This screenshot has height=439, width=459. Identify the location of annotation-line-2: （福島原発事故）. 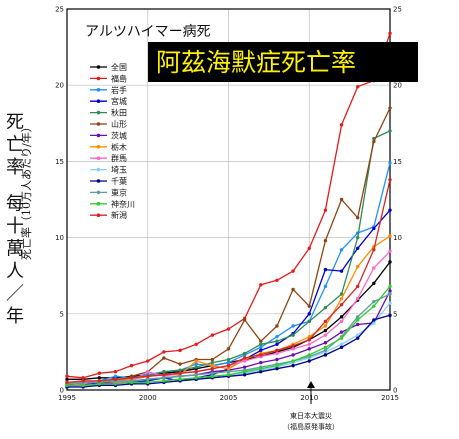
(311, 426).